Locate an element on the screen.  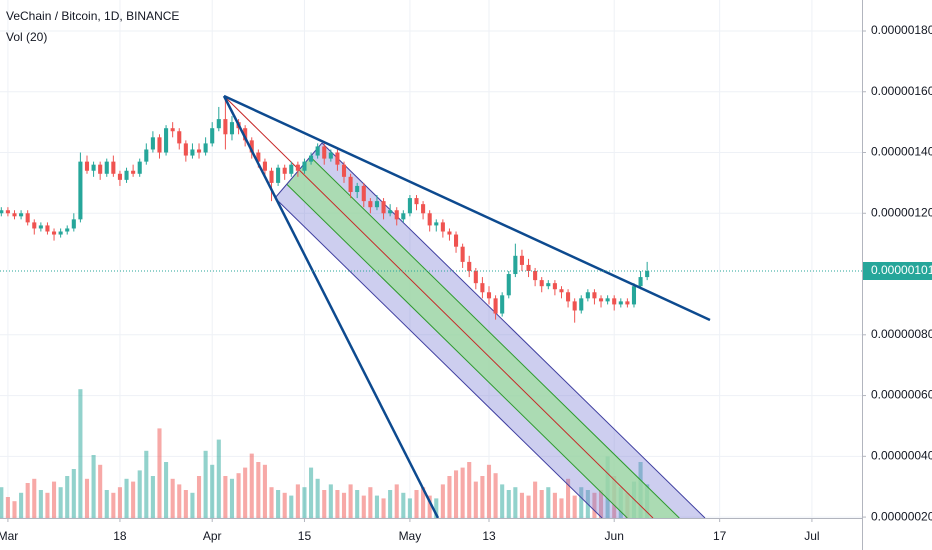
y-tick-label: 0.00000120 is located at coordinates (901, 212).